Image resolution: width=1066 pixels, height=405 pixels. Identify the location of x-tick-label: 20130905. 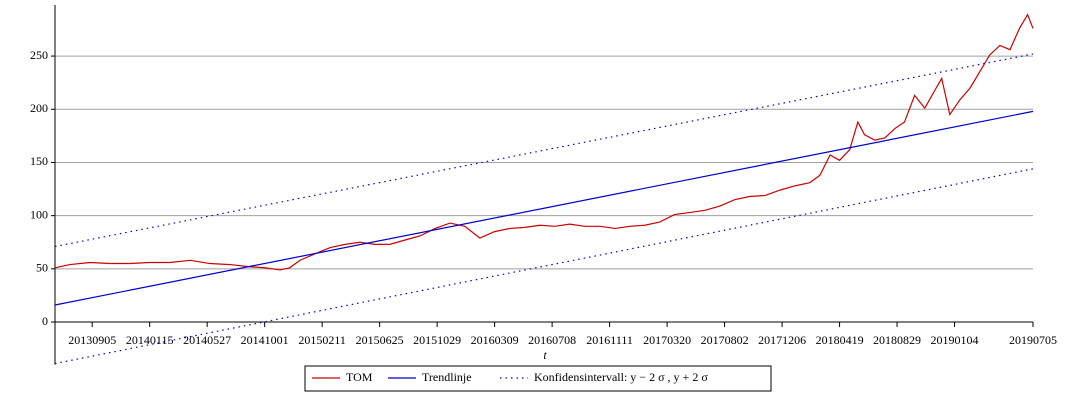
(92, 340).